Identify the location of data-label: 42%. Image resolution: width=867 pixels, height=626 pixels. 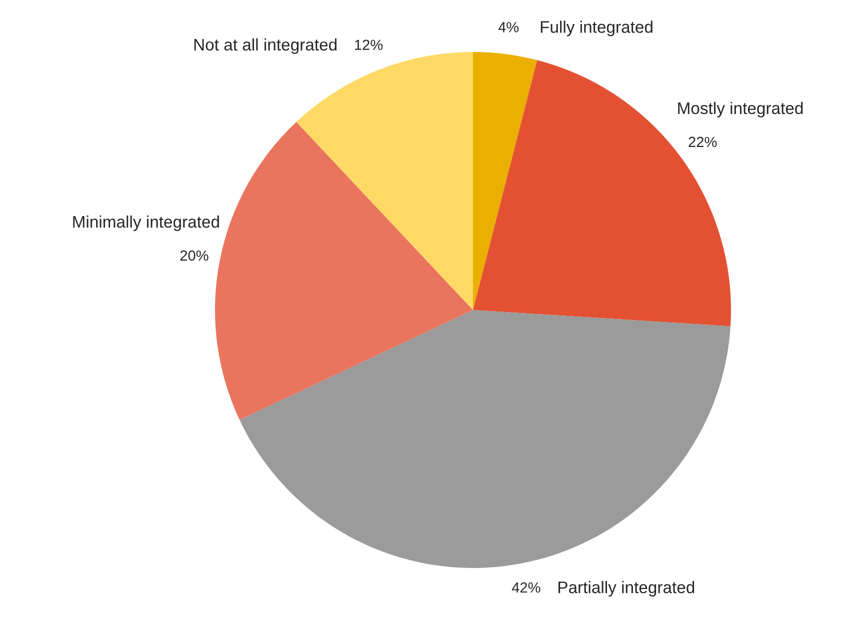
(526, 587).